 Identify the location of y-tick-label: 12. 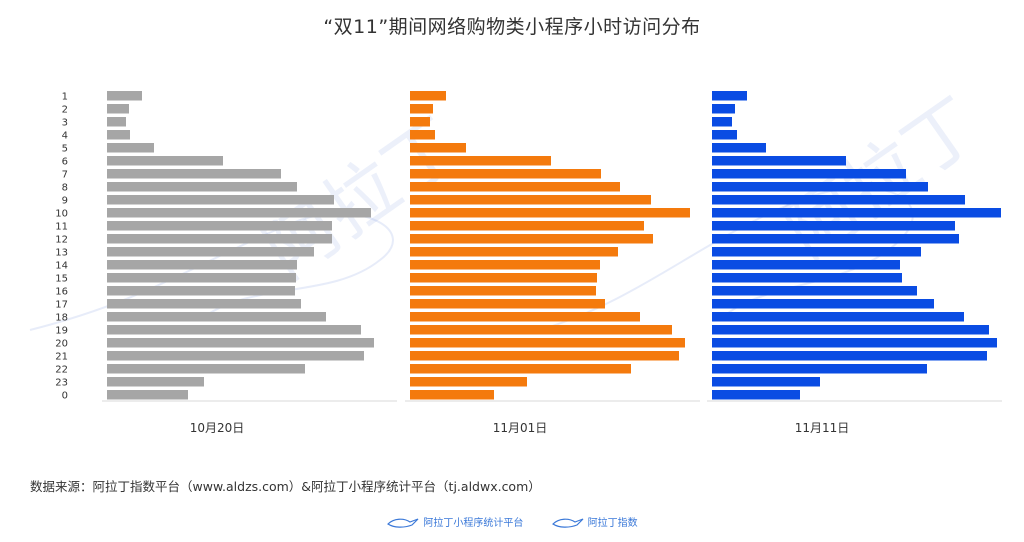
(61, 240).